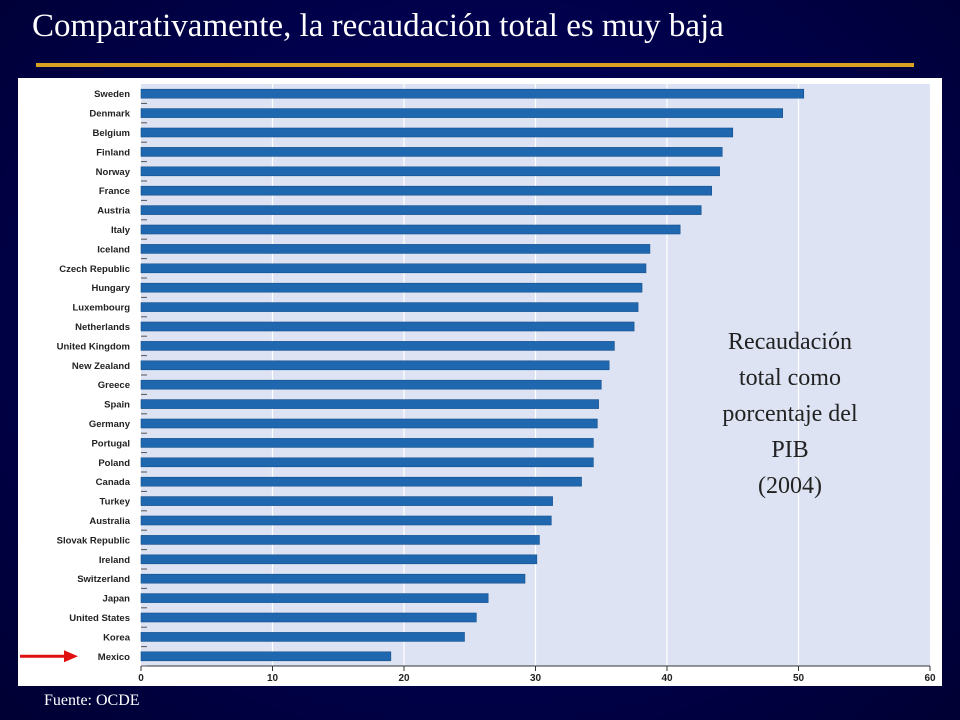 Image resolution: width=960 pixels, height=720 pixels. I want to click on x-tick-label: 60, so click(930, 678).